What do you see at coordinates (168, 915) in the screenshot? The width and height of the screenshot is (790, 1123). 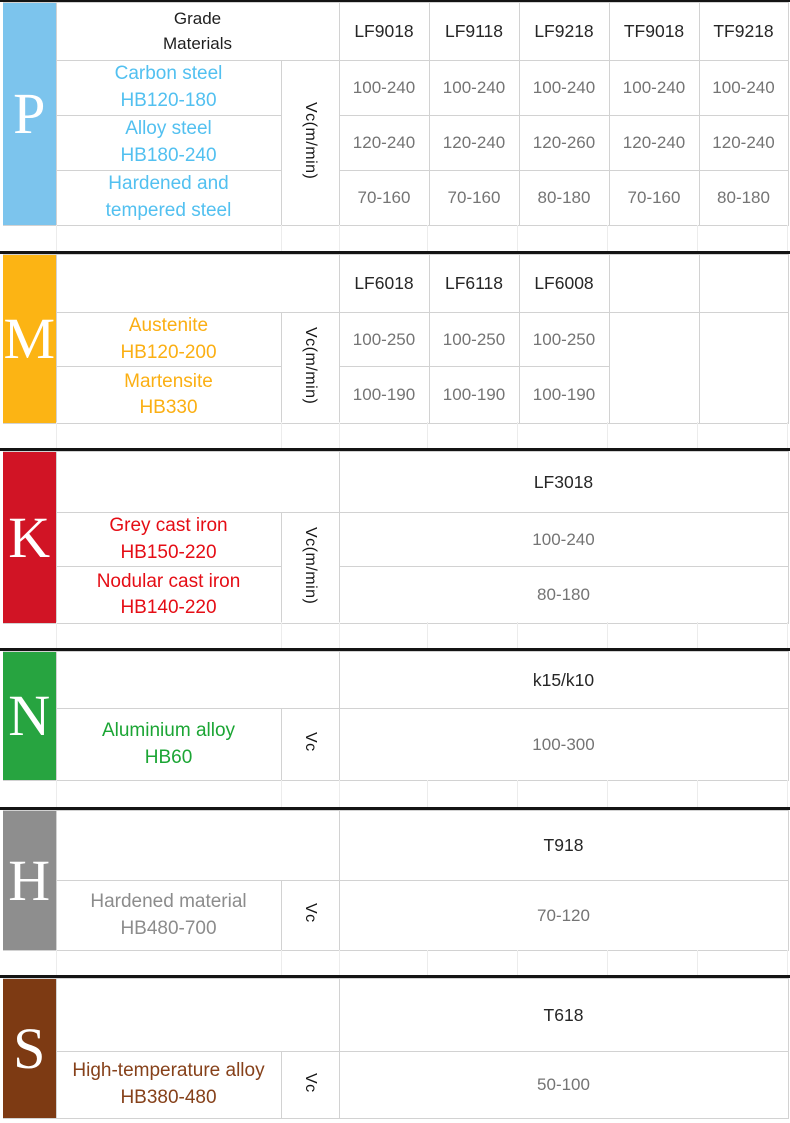 I see `material-cell: Hardened material HB480-700` at bounding box center [168, 915].